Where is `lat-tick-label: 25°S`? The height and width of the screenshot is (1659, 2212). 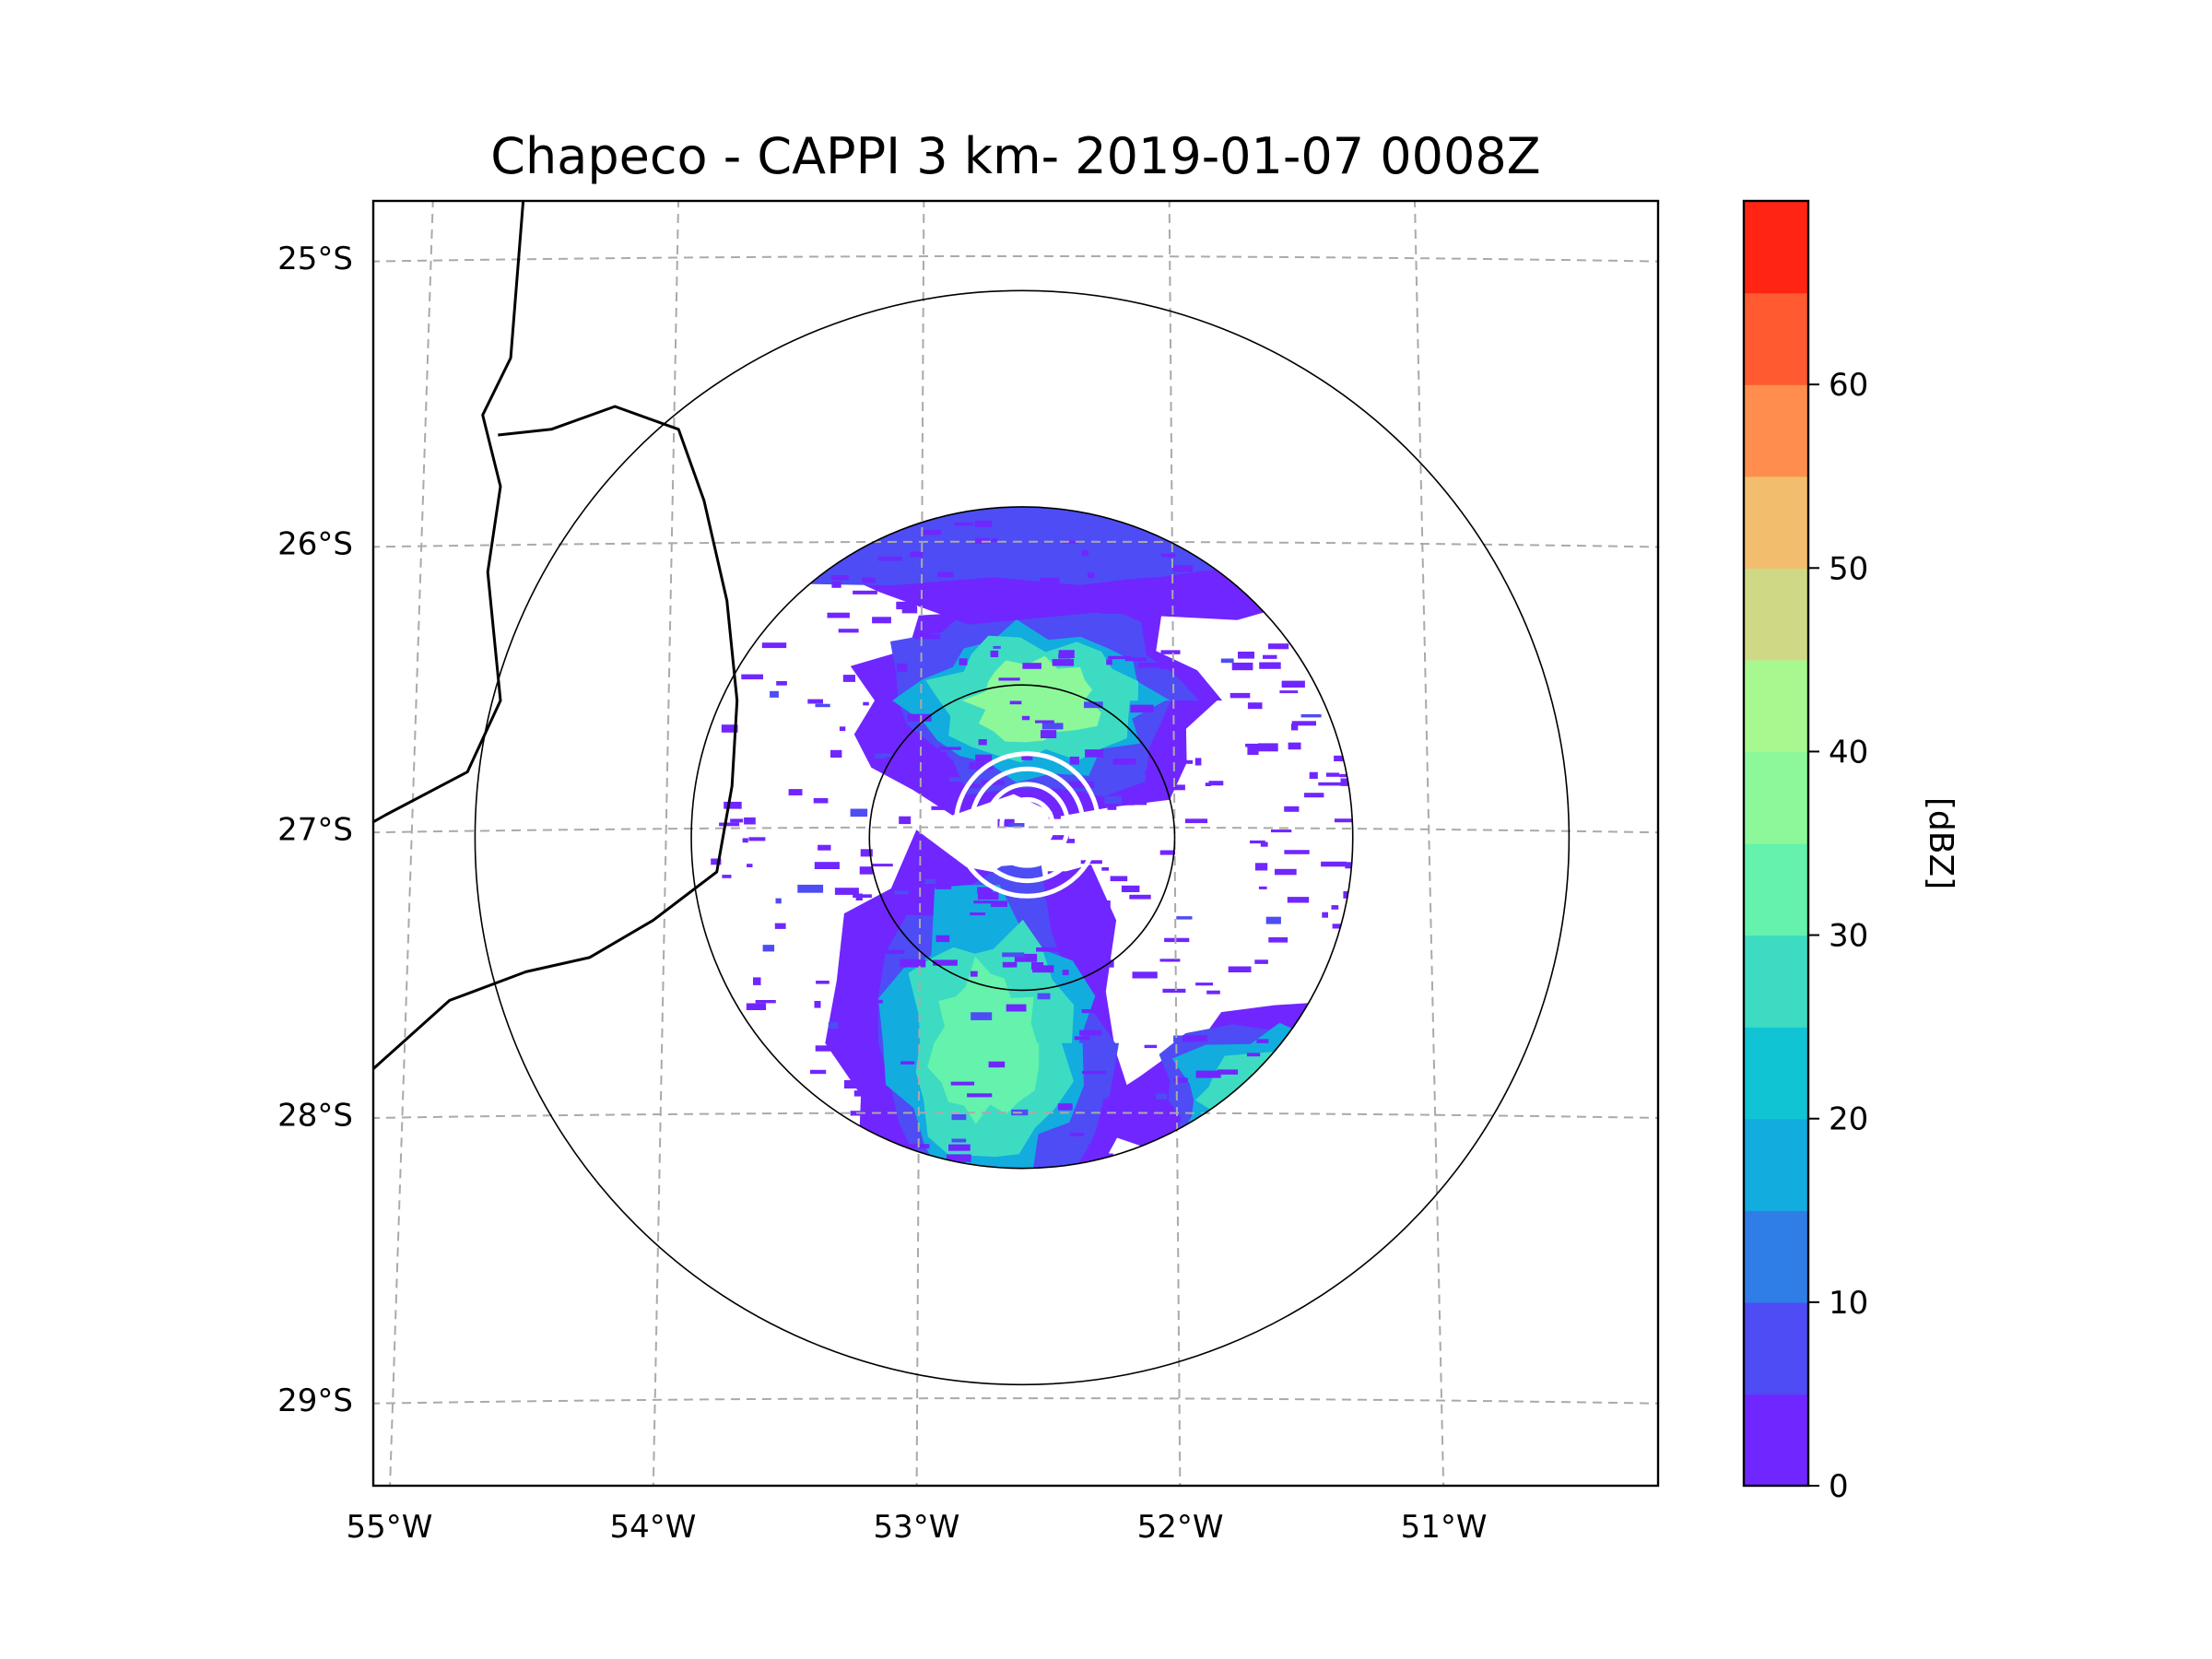
lat-tick-label: 25°S is located at coordinates (315, 259).